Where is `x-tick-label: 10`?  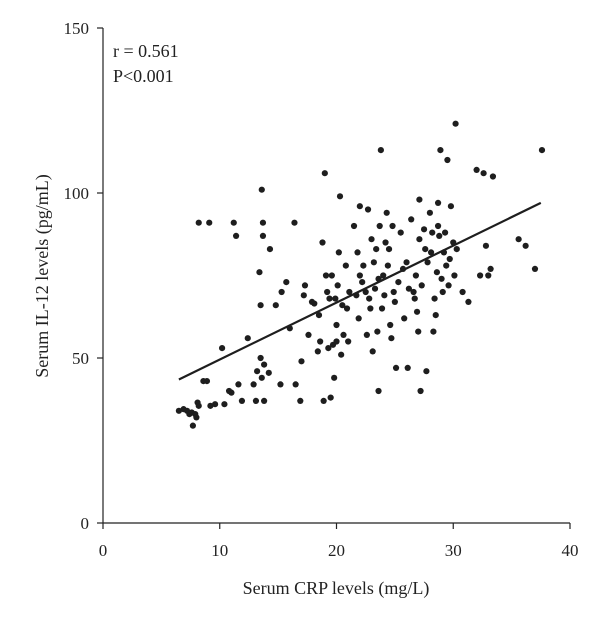 x-tick-label: 10 is located at coordinates (219, 550).